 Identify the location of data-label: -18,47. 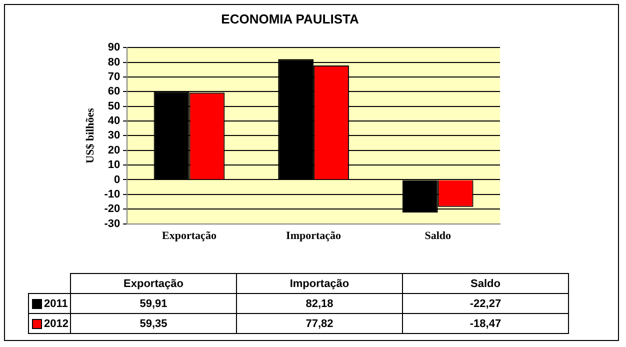
(485, 324).